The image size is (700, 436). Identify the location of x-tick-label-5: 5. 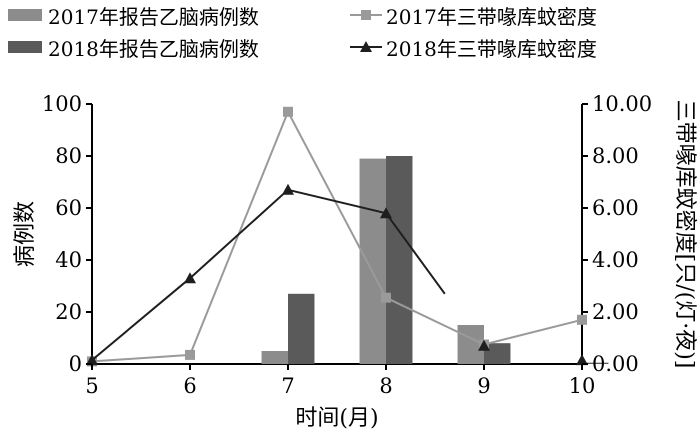
(91, 386).